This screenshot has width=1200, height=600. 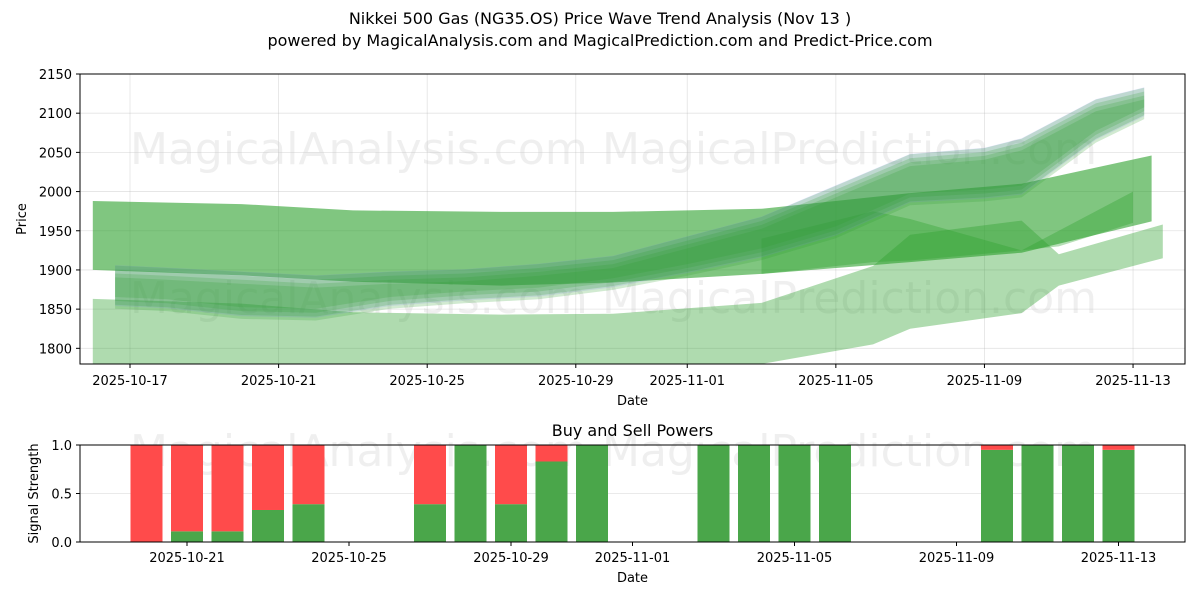 What do you see at coordinates (61, 446) in the screenshot?
I see `y-tick-label: 1.0` at bounding box center [61, 446].